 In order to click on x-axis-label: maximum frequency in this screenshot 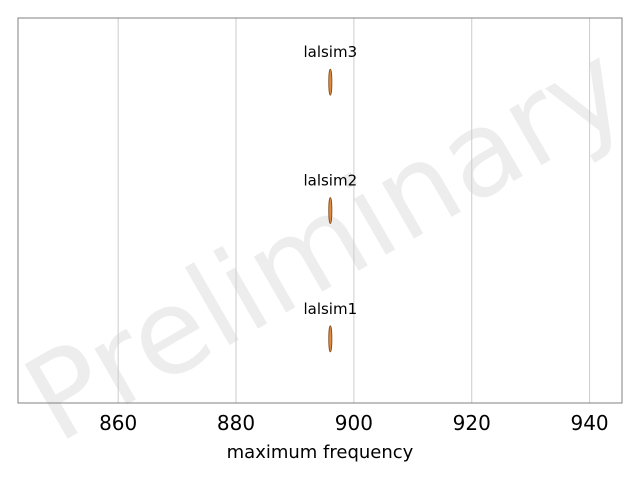, I will do `click(320, 452)`.